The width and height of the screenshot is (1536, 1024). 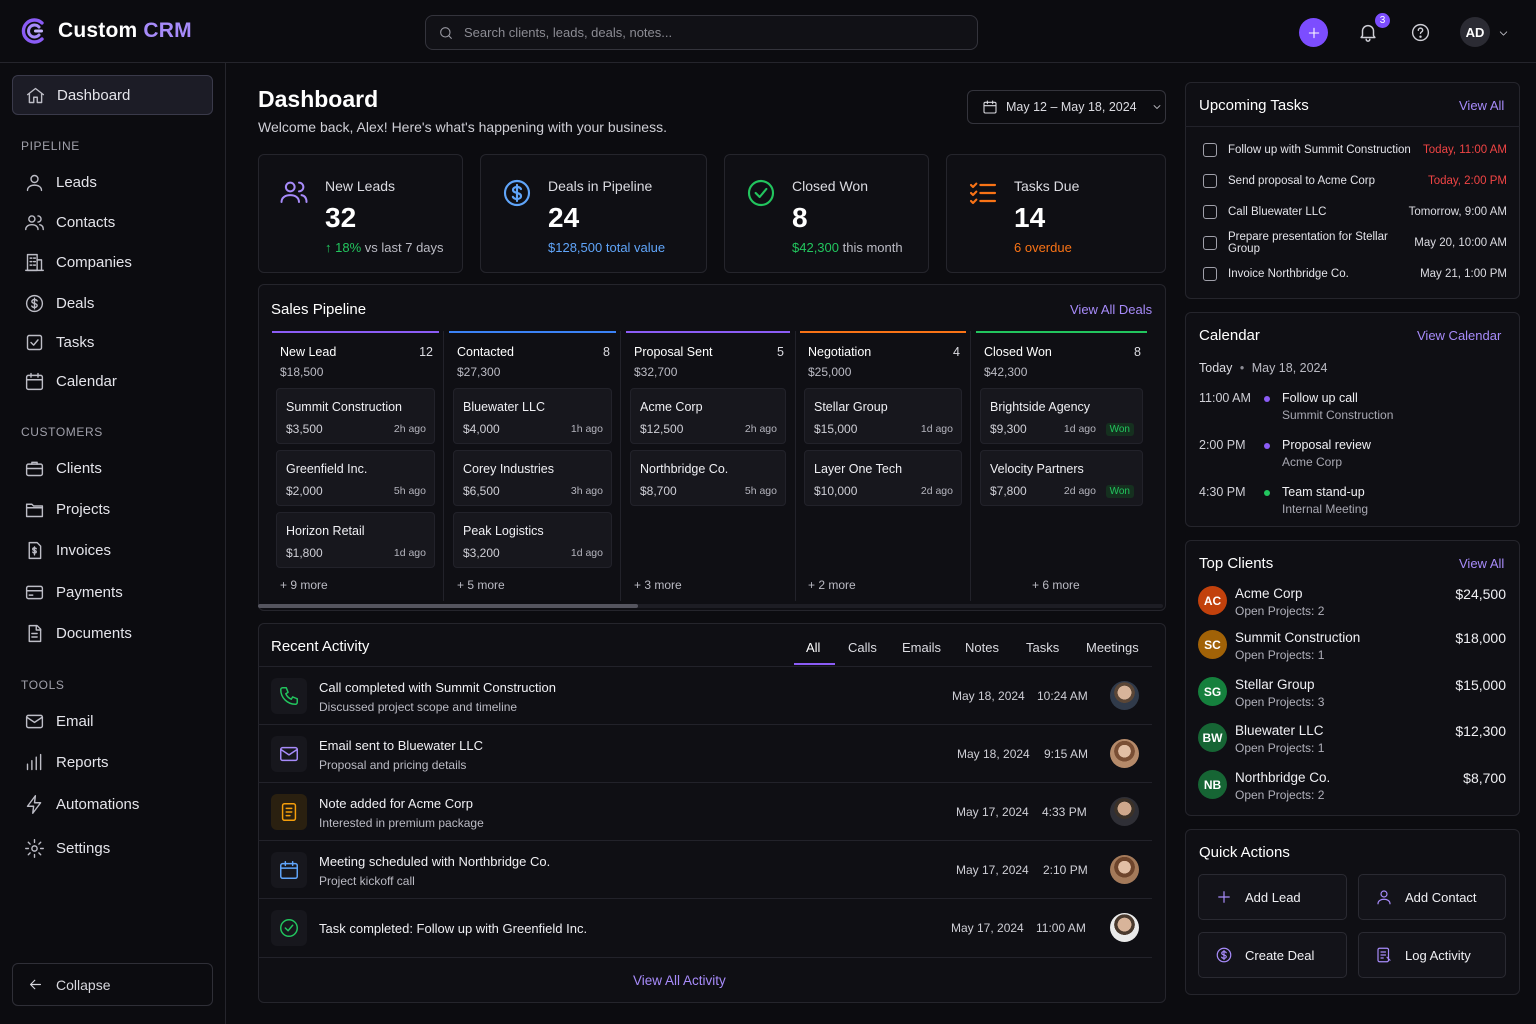 What do you see at coordinates (1061, 416) in the screenshot?
I see `deal-card: Brightside Agency $9,300 1d ago Won` at bounding box center [1061, 416].